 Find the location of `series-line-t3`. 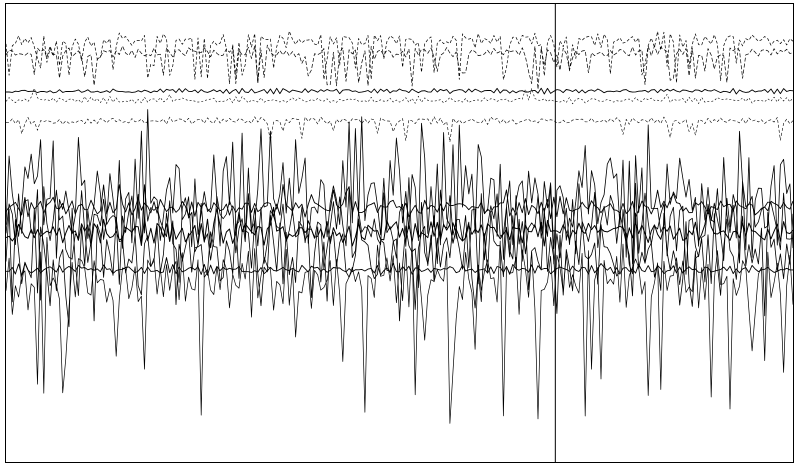

series-line-t3 is located at coordinates (400, 91).